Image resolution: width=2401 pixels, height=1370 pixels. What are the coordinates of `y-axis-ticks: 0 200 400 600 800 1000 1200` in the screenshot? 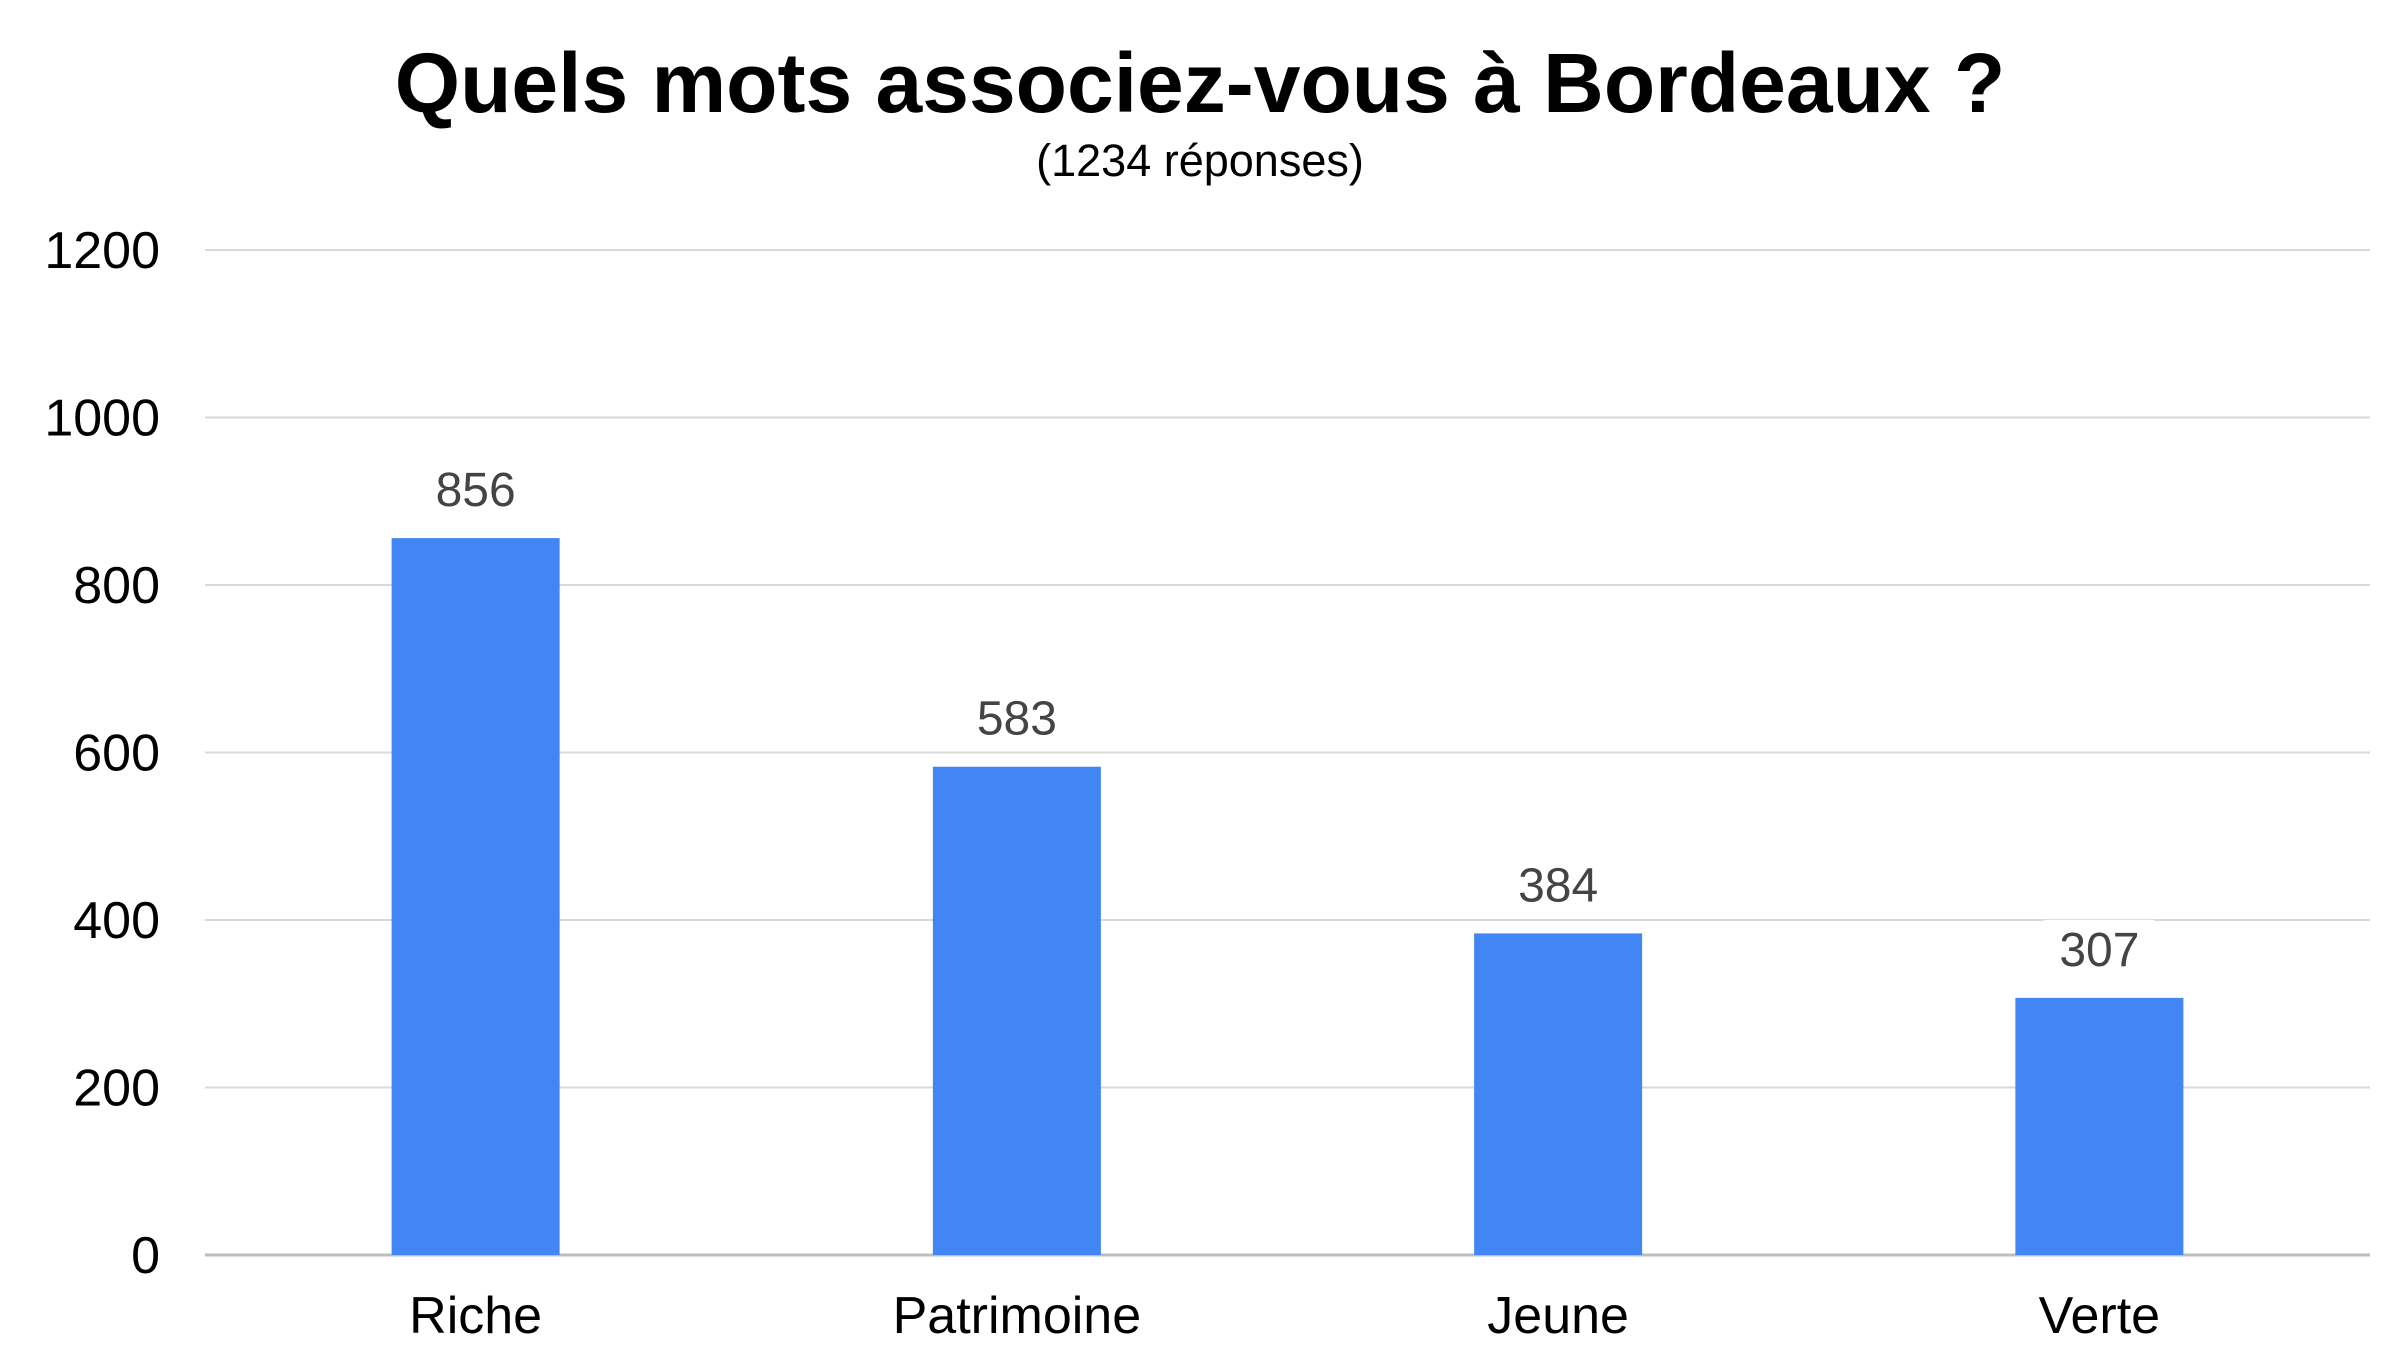 It's located at (102, 753).